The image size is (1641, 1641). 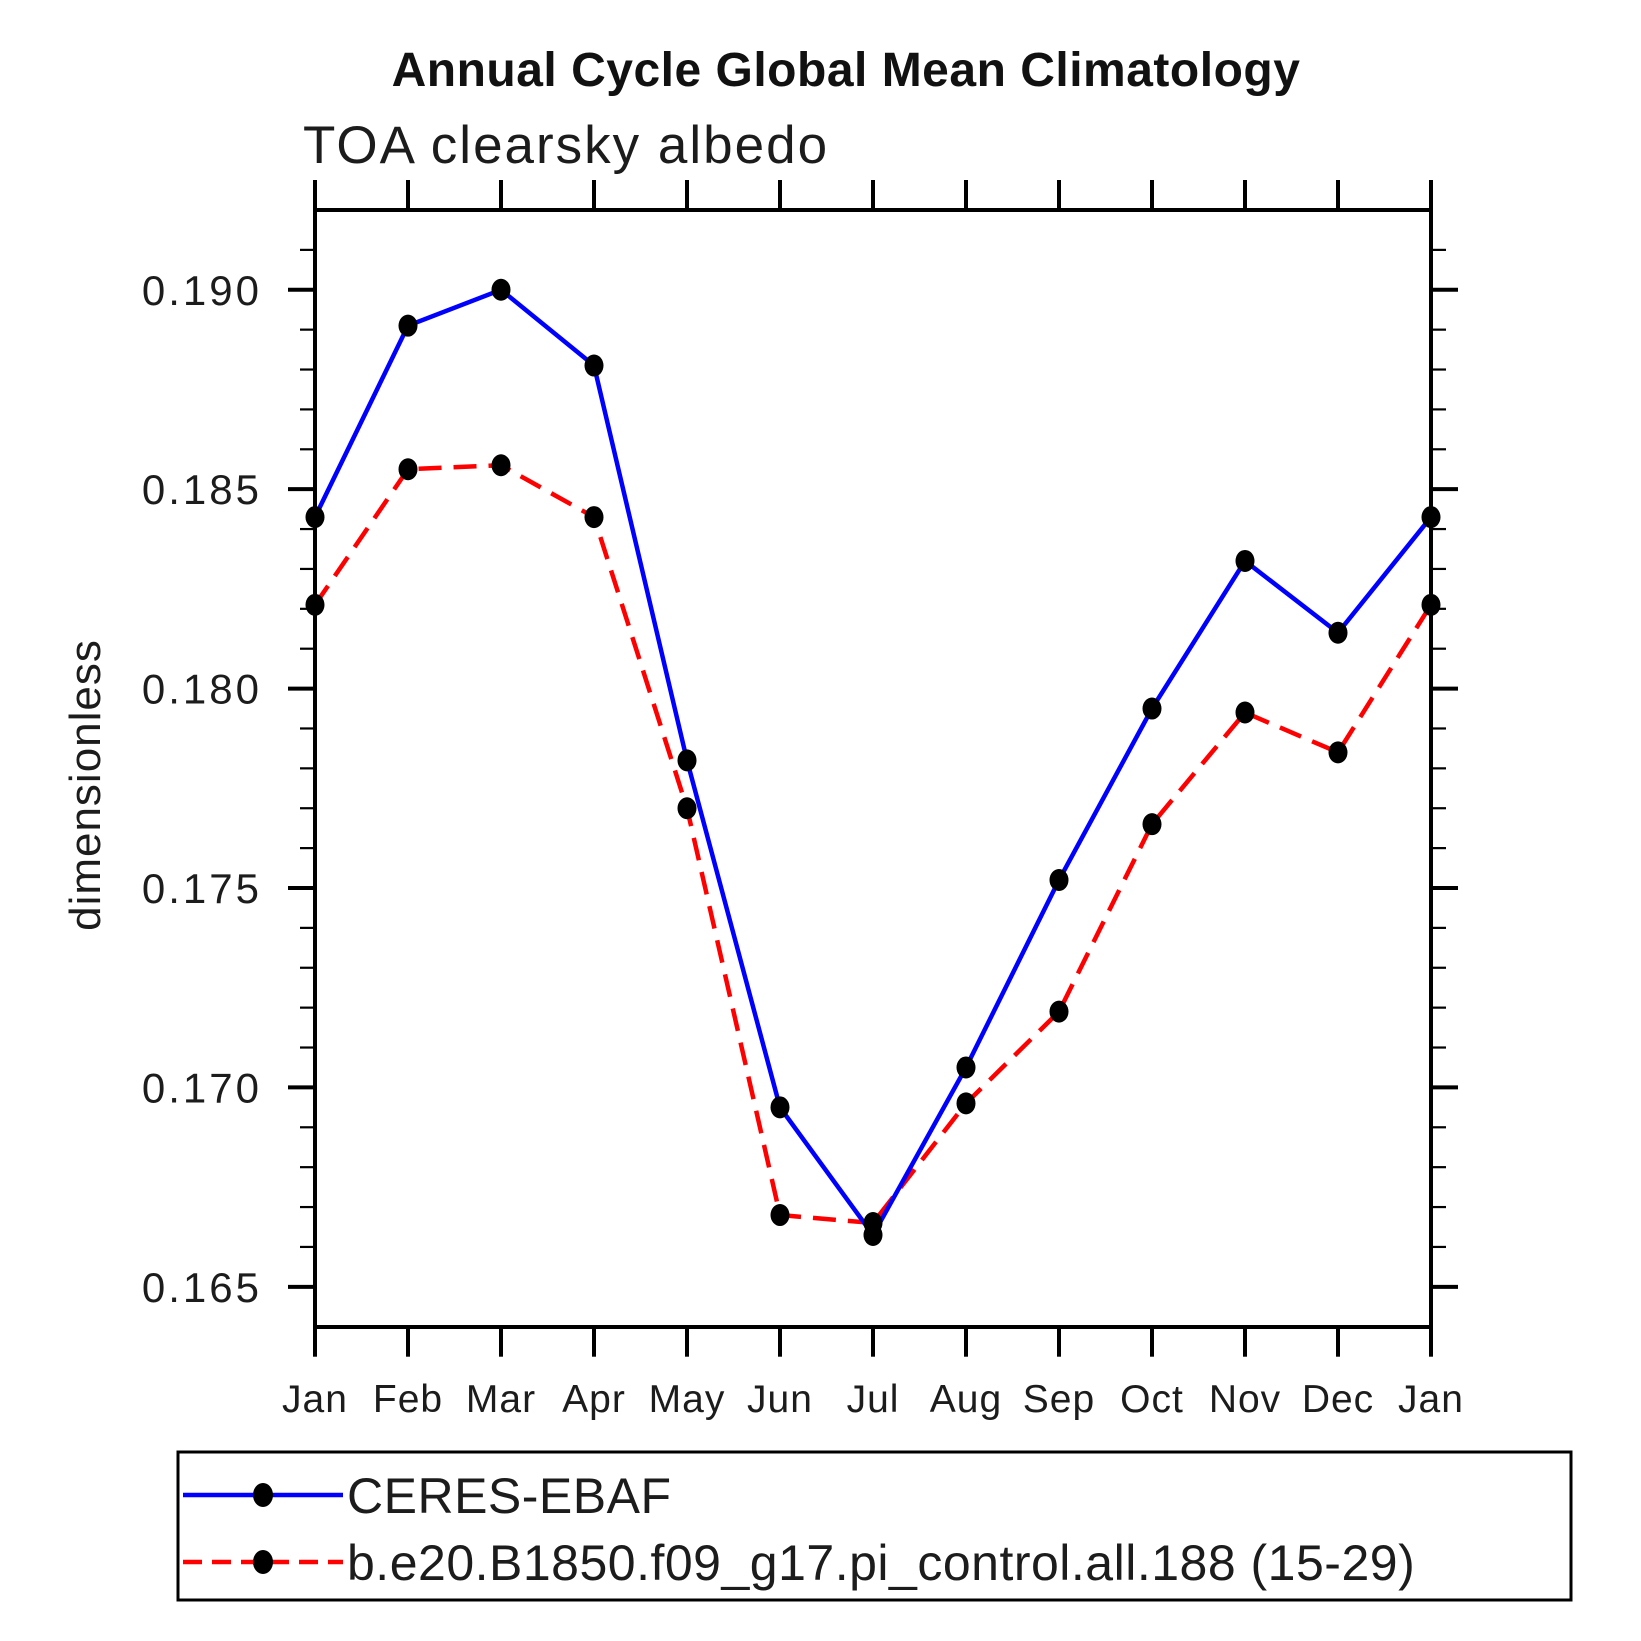 What do you see at coordinates (1245, 1399) in the screenshot?
I see `x-tick-label: Nov` at bounding box center [1245, 1399].